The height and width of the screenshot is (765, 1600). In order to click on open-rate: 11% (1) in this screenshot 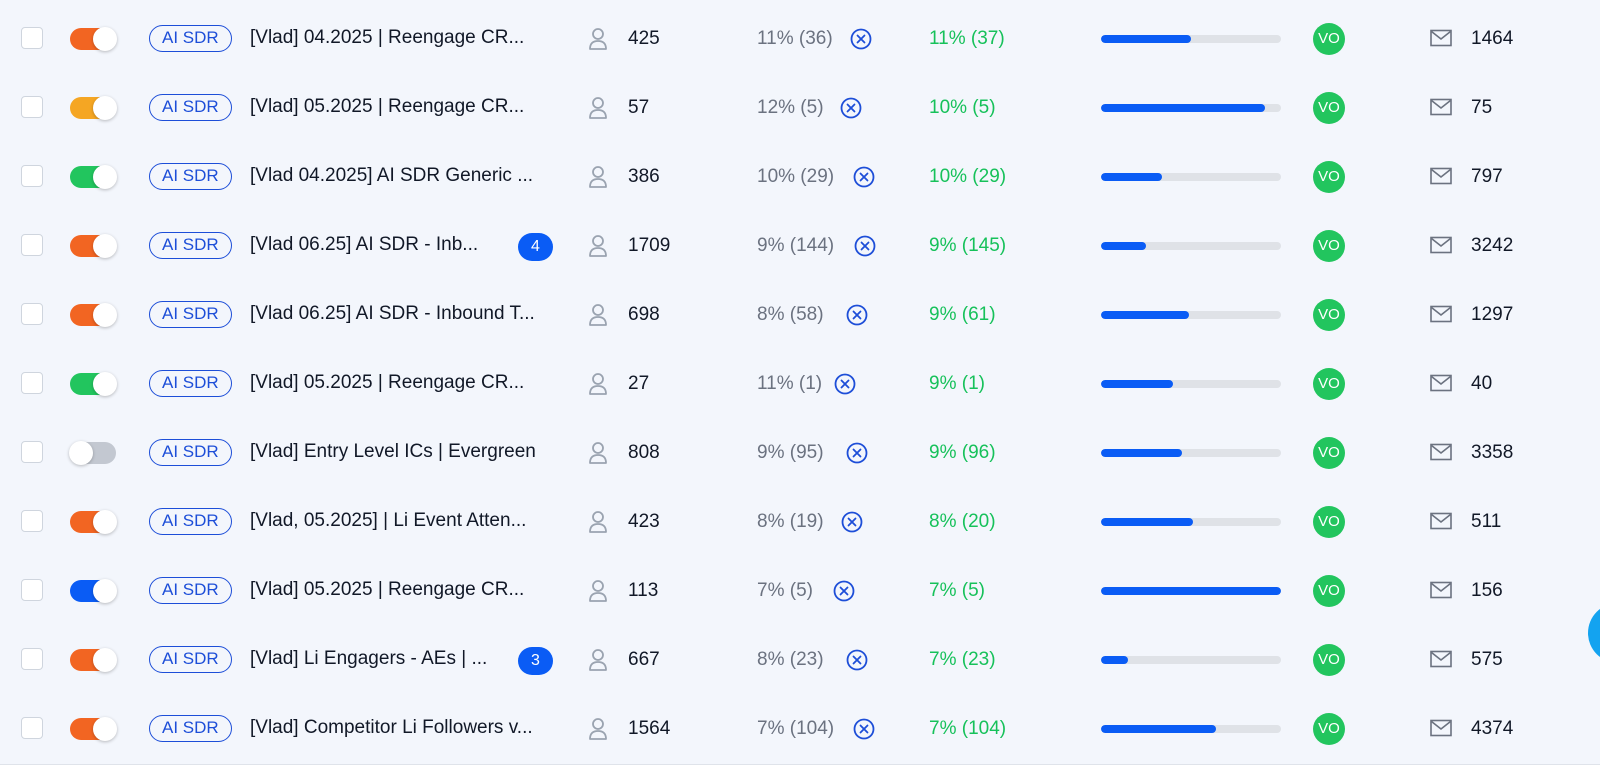, I will do `click(790, 383)`.